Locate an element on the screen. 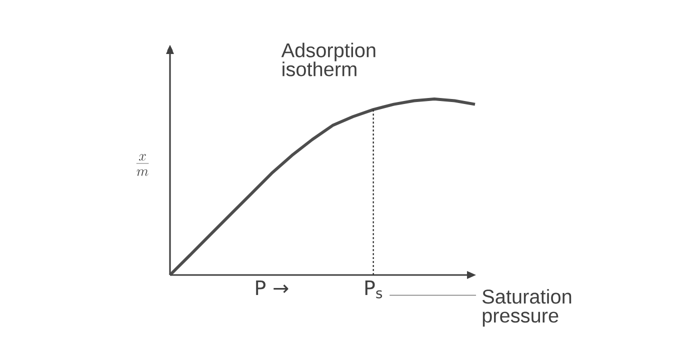 The height and width of the screenshot is (350, 700). x-tick-label: P$_{s}$ is located at coordinates (373, 289).